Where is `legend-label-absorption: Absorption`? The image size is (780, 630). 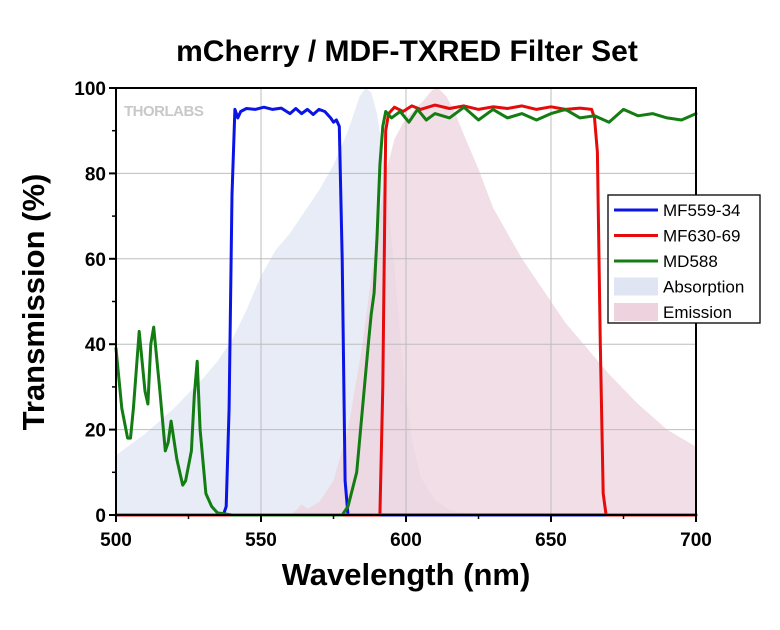
legend-label-absorption: Absorption is located at coordinates (703, 287).